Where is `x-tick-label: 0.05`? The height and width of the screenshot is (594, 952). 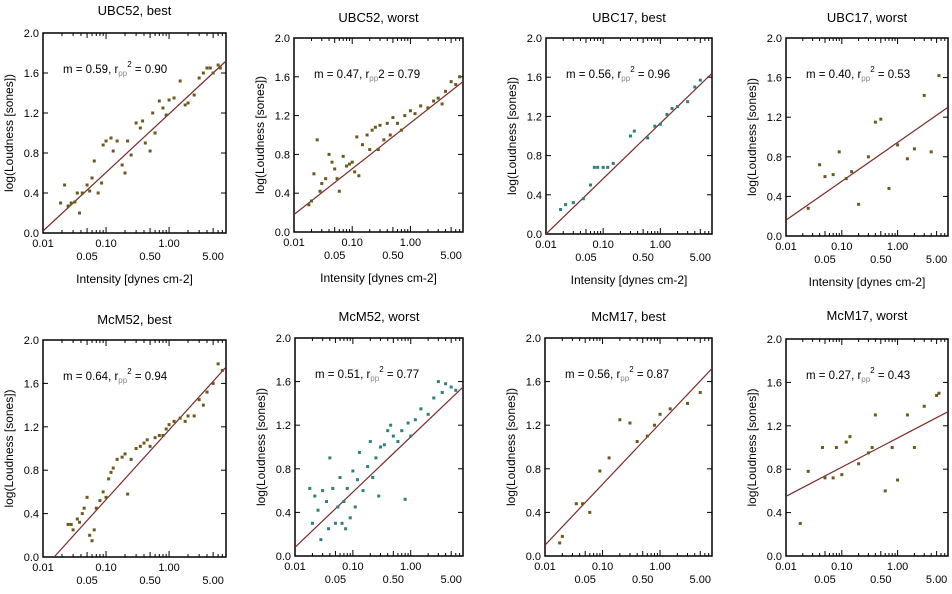 x-tick-label: 0.05 is located at coordinates (584, 580).